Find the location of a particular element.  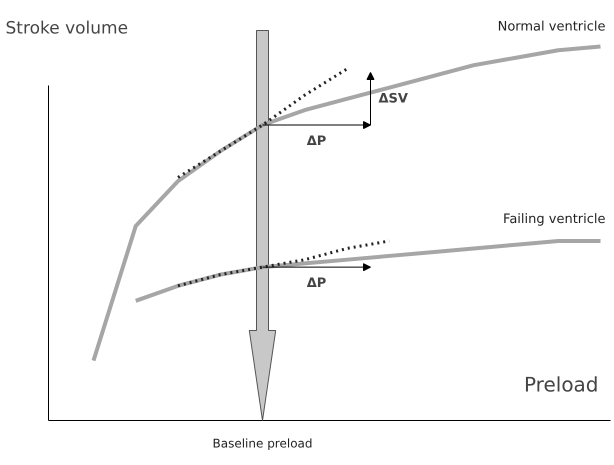

series-label: Normal ventricle is located at coordinates (552, 27).